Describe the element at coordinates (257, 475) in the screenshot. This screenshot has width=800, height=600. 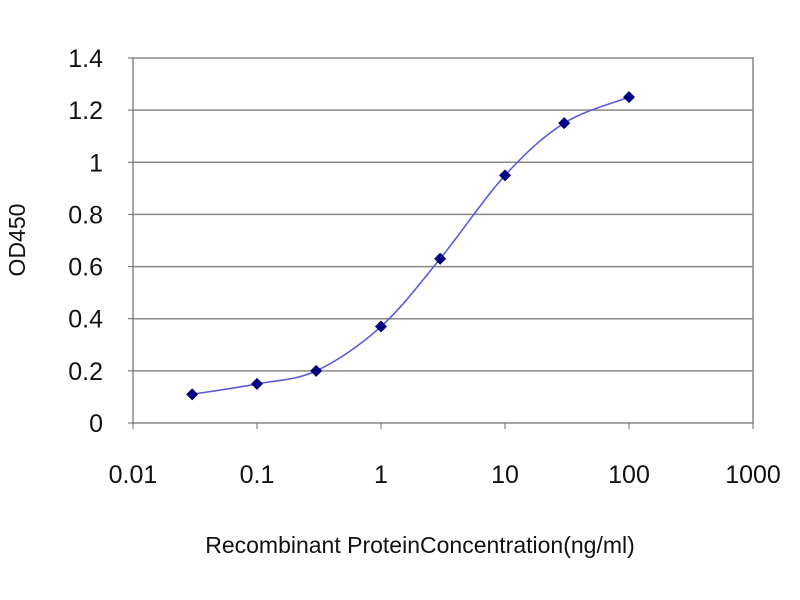
I see `x-tick-label: 0.1` at that location.